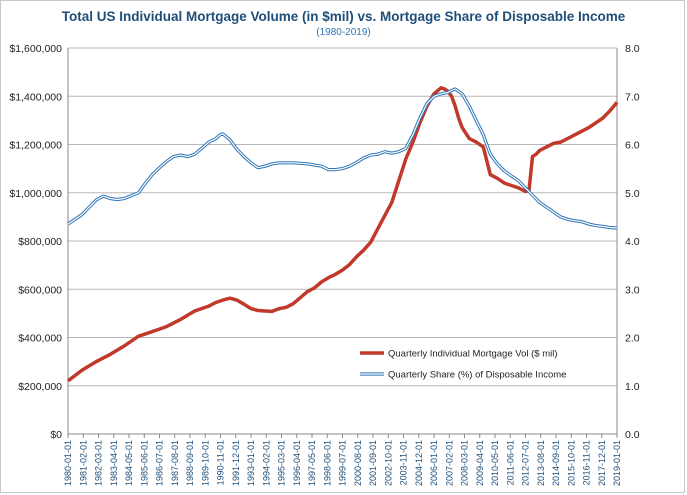 This screenshot has width=687, height=495. What do you see at coordinates (495, 463) in the screenshot?
I see `x-tick-label: 2010-05-01` at bounding box center [495, 463].